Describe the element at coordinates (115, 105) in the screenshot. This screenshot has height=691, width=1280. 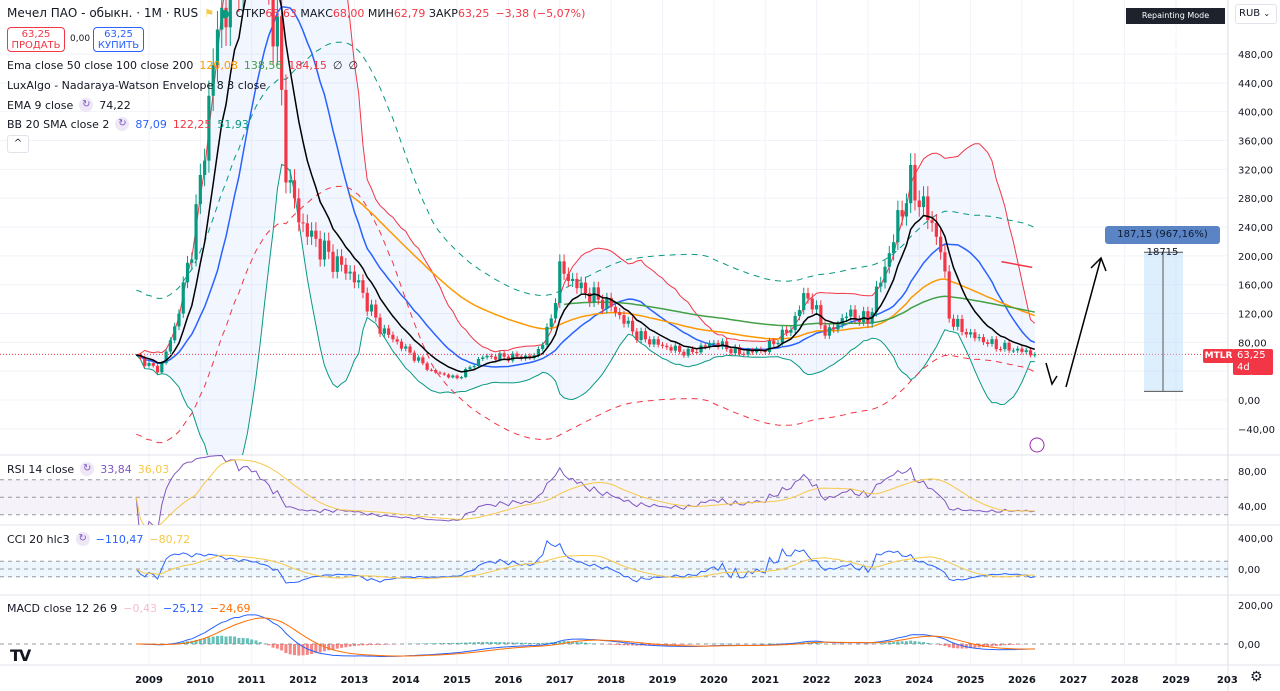
I see `indicator-value: 74,22` at that location.